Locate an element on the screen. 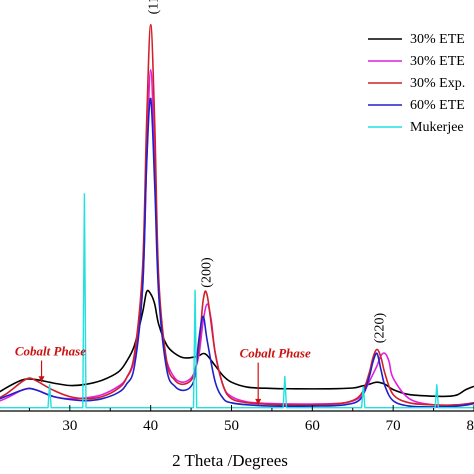 Image resolution: width=474 pixels, height=474 pixels. legend-box is located at coordinates (417, 88).